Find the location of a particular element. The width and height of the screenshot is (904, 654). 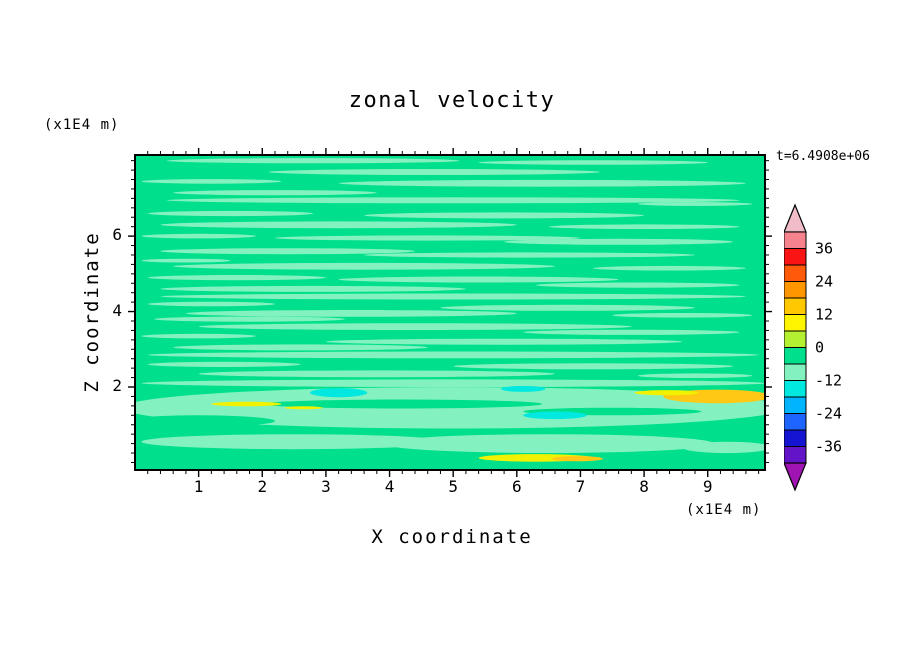

x-tick-label: 6 is located at coordinates (516, 486).